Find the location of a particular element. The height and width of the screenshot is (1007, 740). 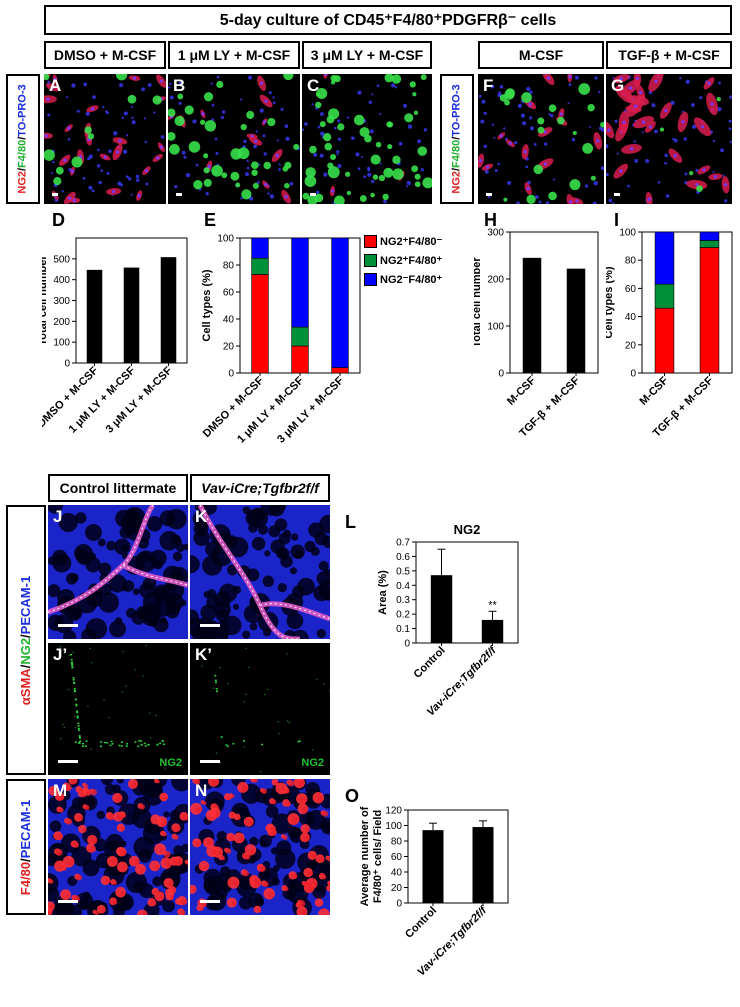

legend-label: NG2⁻F4/80⁺ is located at coordinates (411, 280).